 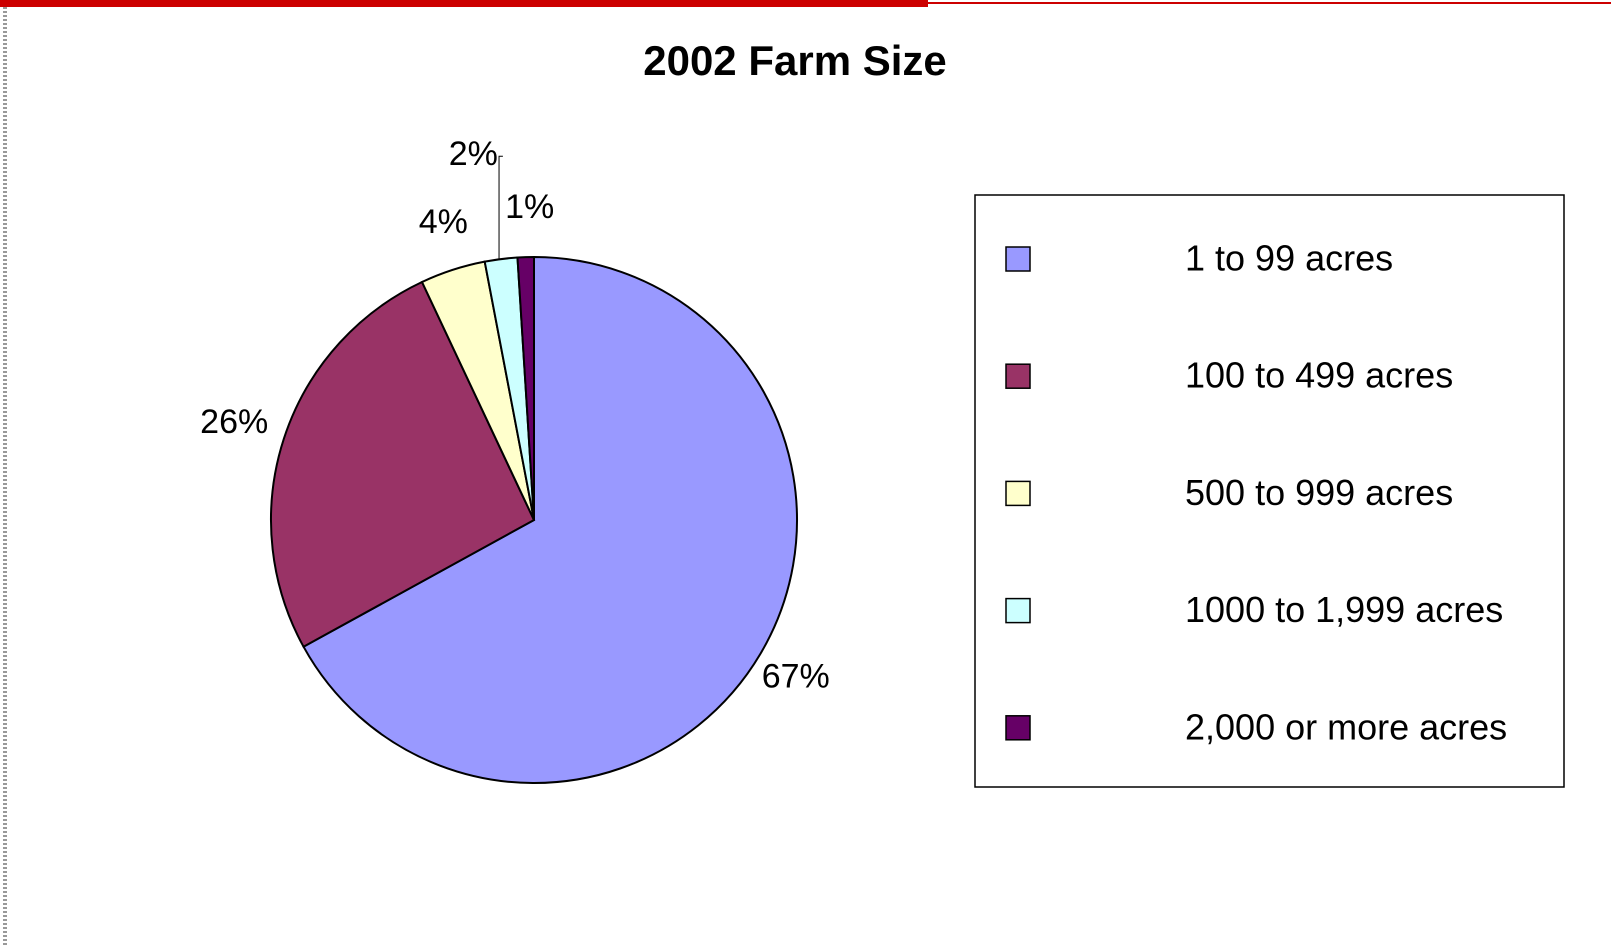 I want to click on legend-label: 2,000 or more acres, so click(x=1346, y=726).